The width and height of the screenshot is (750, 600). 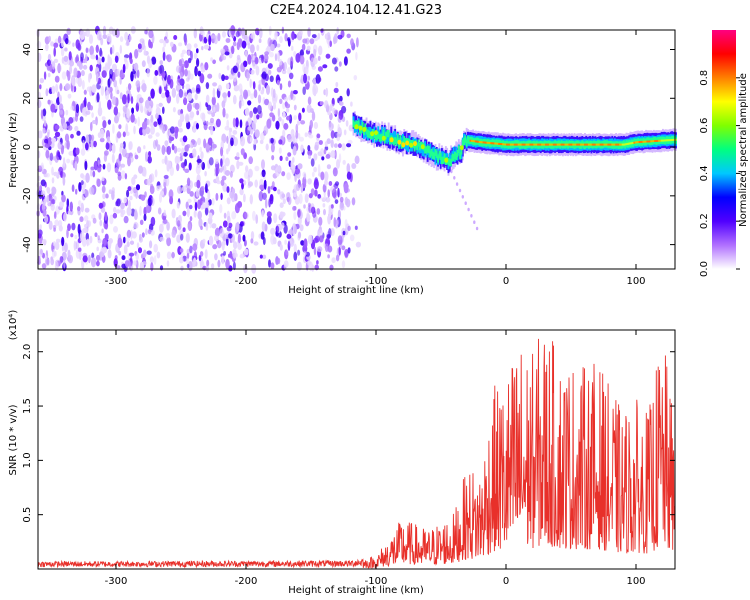 I want to click on y-tick-label: 0, so click(x=27, y=147).